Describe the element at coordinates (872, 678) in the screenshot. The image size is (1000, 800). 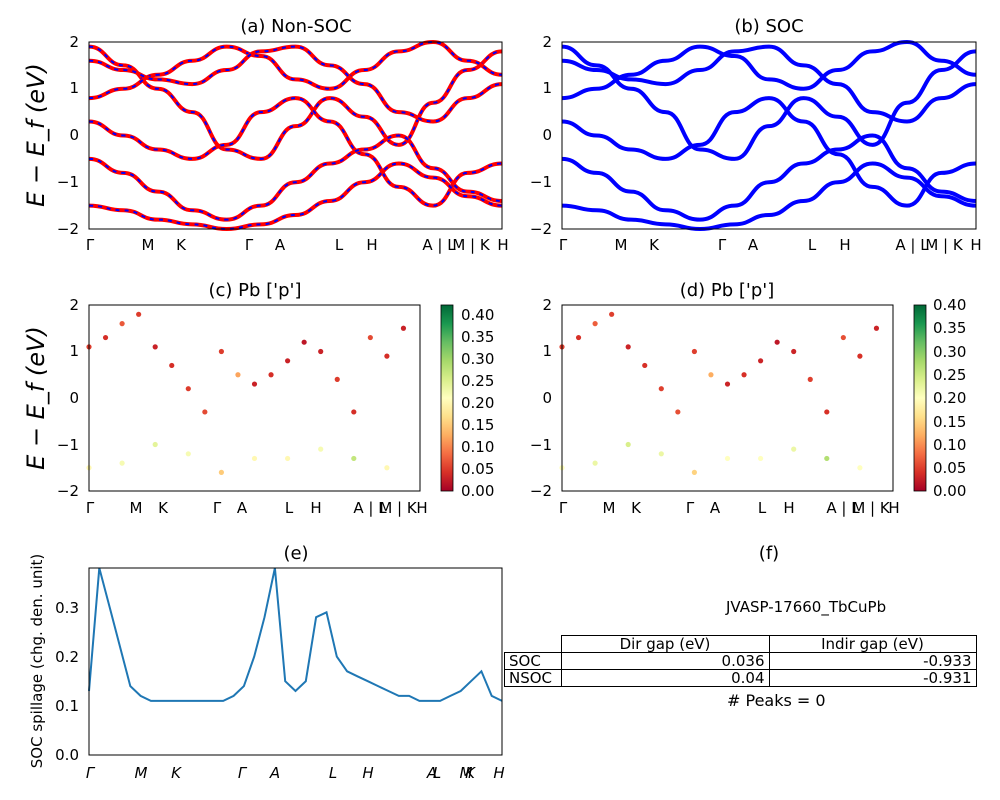
I see `table-cell: -0.931` at that location.